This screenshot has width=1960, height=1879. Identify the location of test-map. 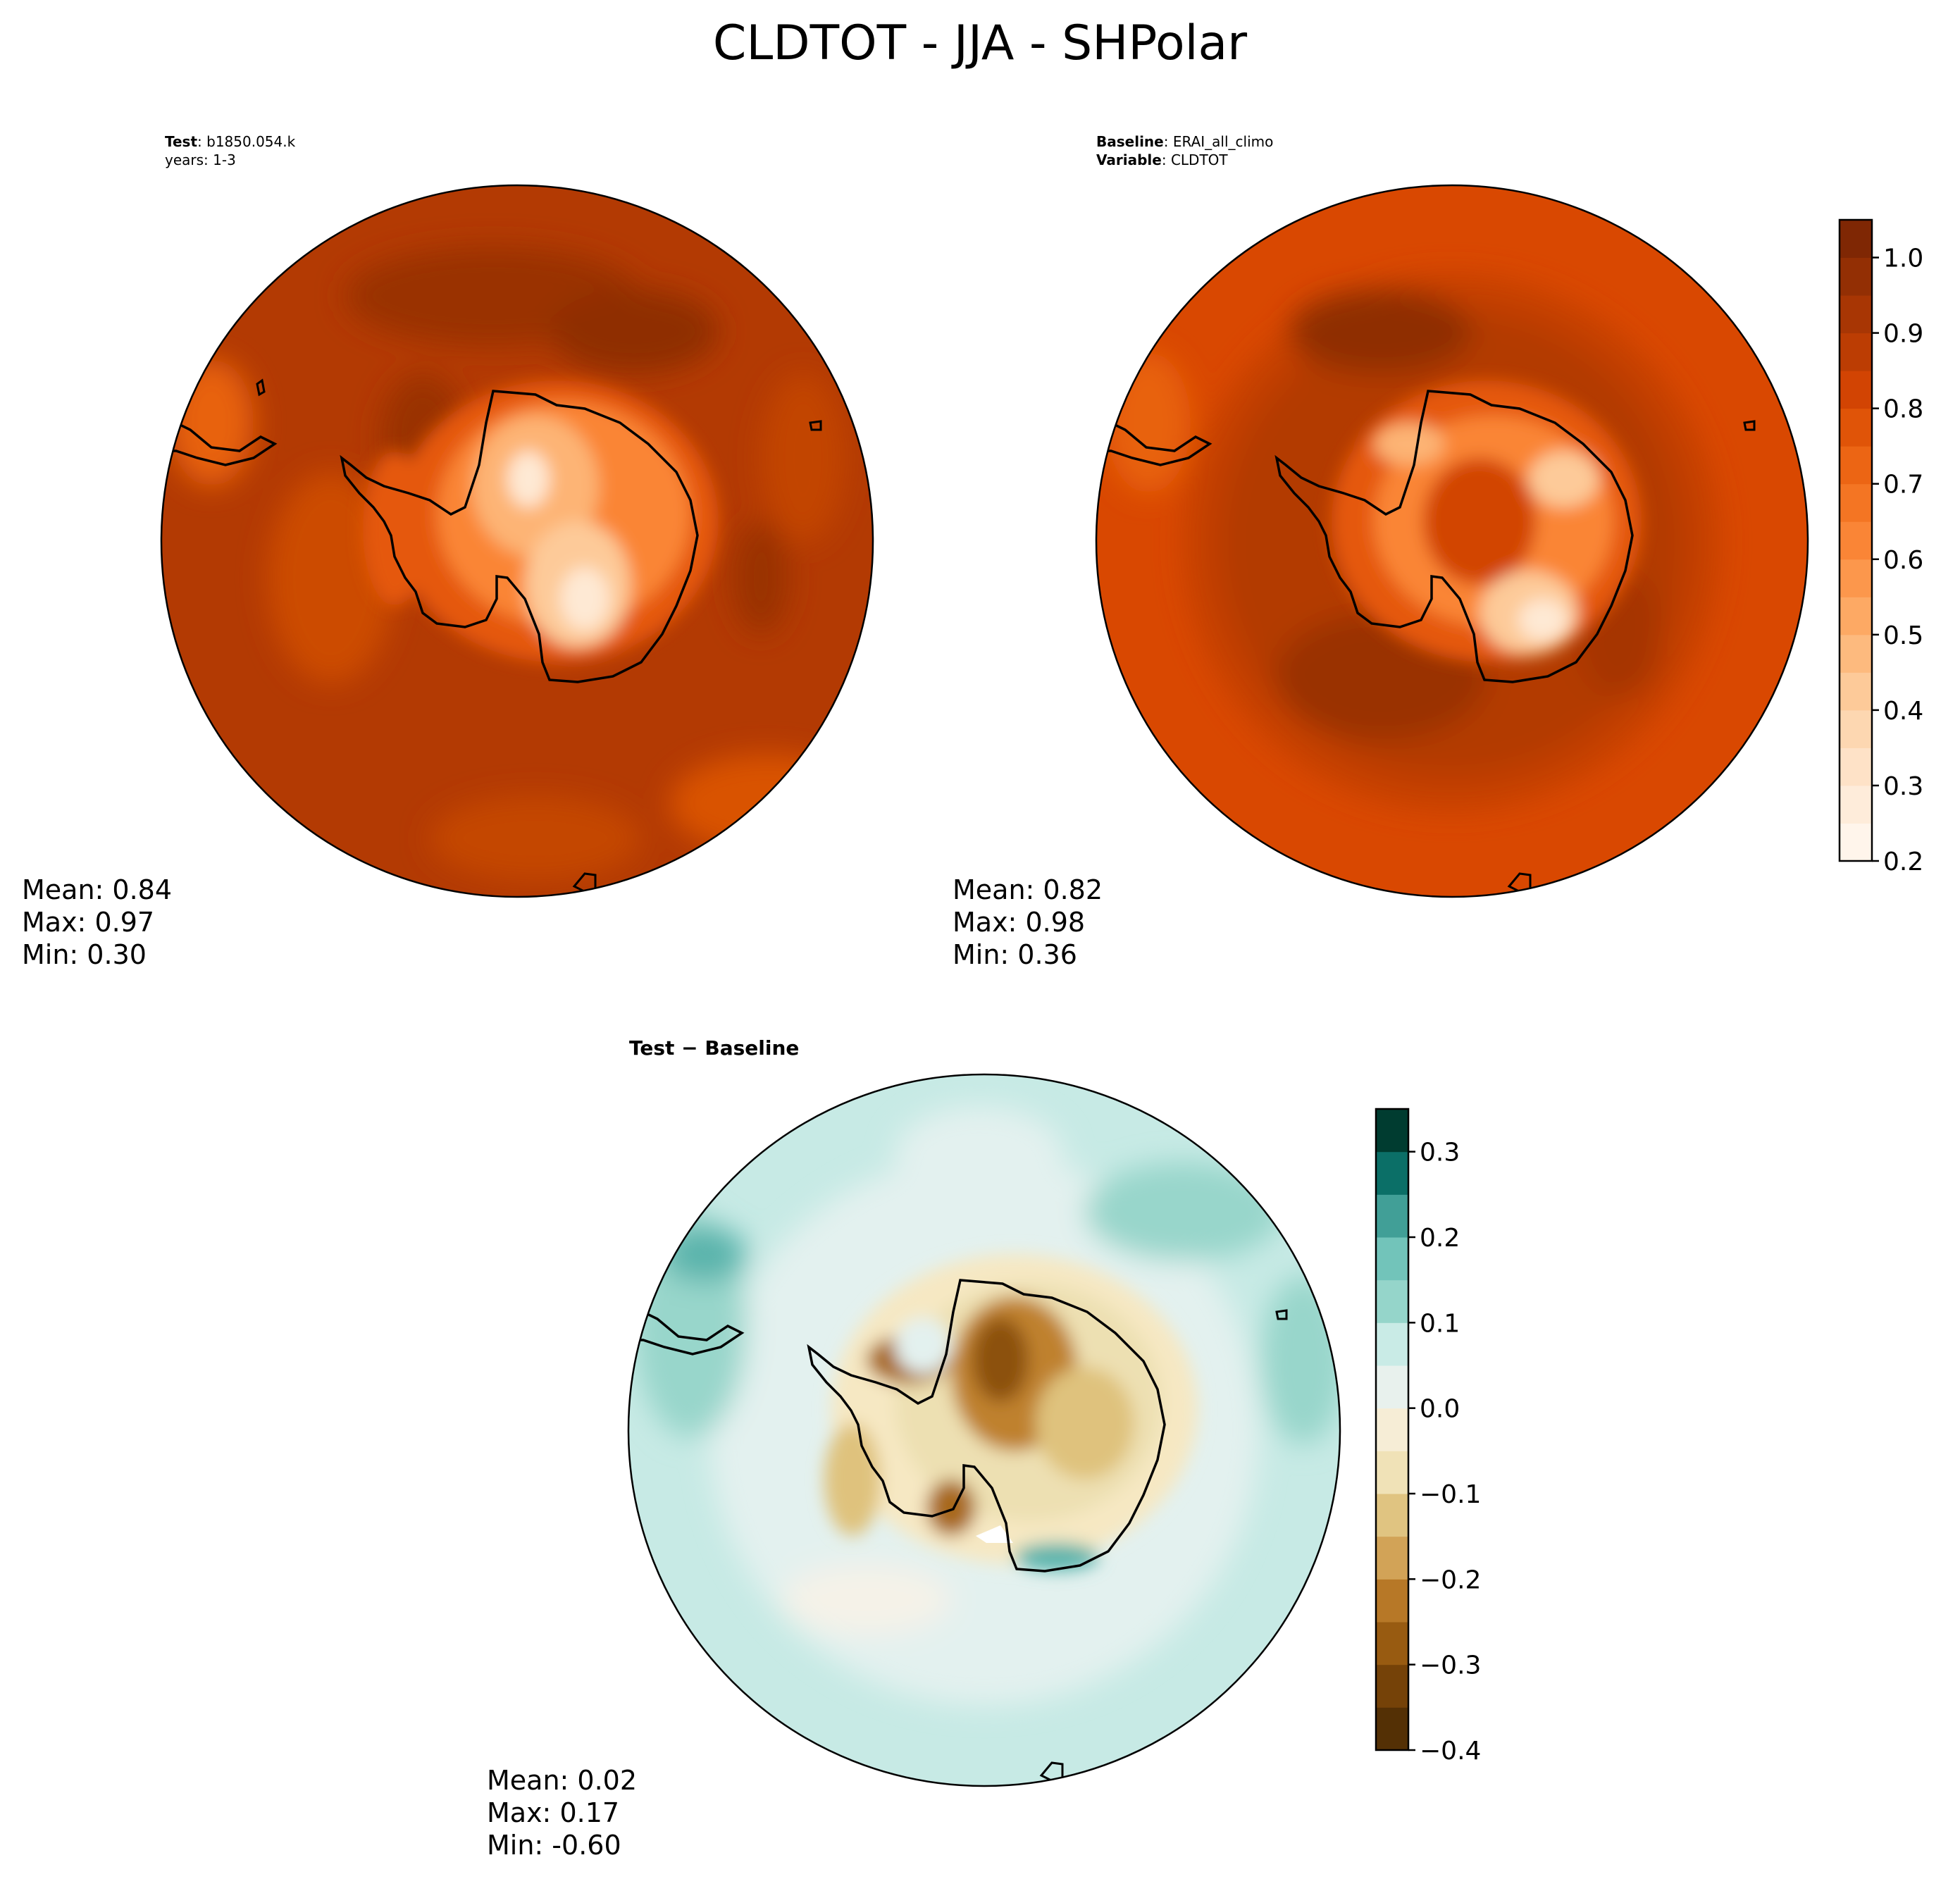
(517, 541).